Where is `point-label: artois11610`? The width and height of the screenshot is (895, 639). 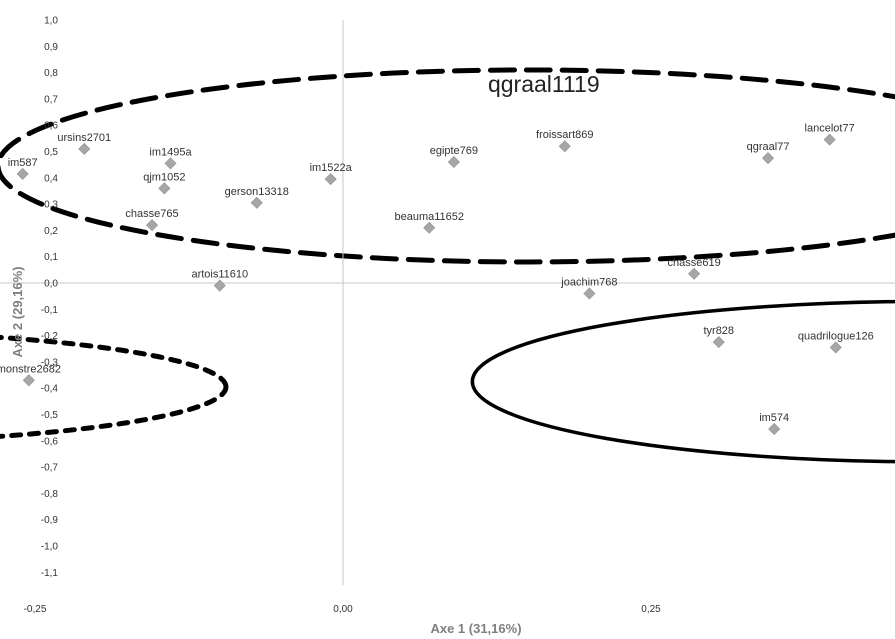
point-label: artois11610 is located at coordinates (219, 275).